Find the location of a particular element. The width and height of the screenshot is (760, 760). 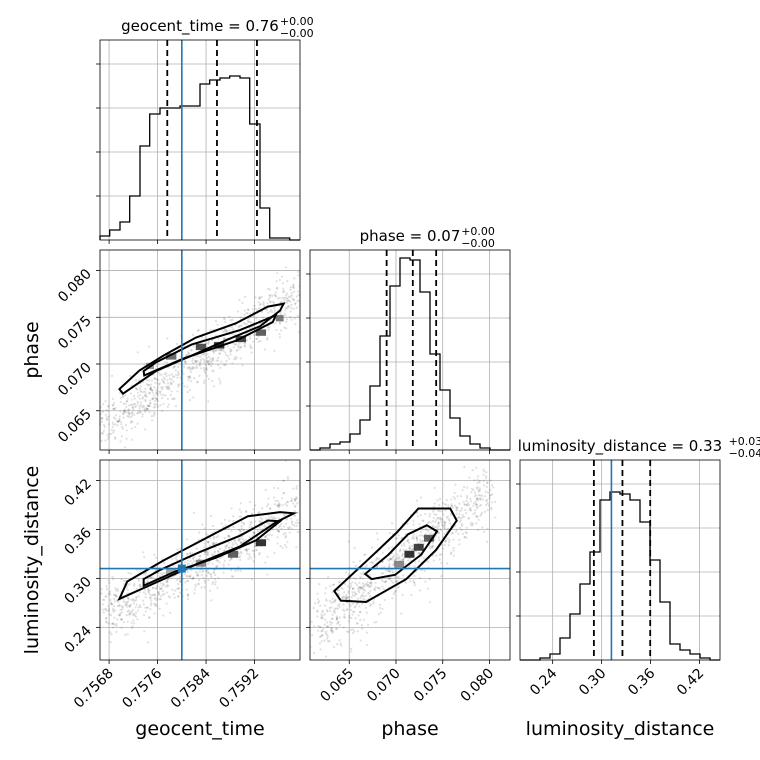

density-cell is located at coordinates (171, 572).